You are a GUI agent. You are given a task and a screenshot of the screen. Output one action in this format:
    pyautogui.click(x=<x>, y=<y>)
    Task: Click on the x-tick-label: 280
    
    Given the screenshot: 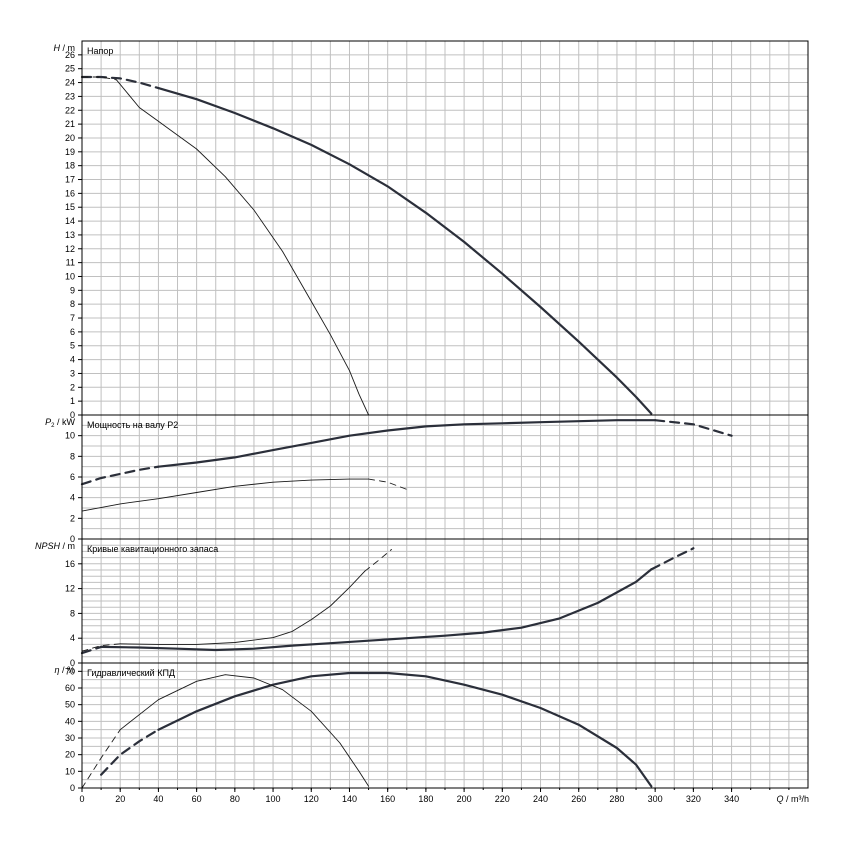 What is the action you would take?
    pyautogui.click(x=616, y=799)
    